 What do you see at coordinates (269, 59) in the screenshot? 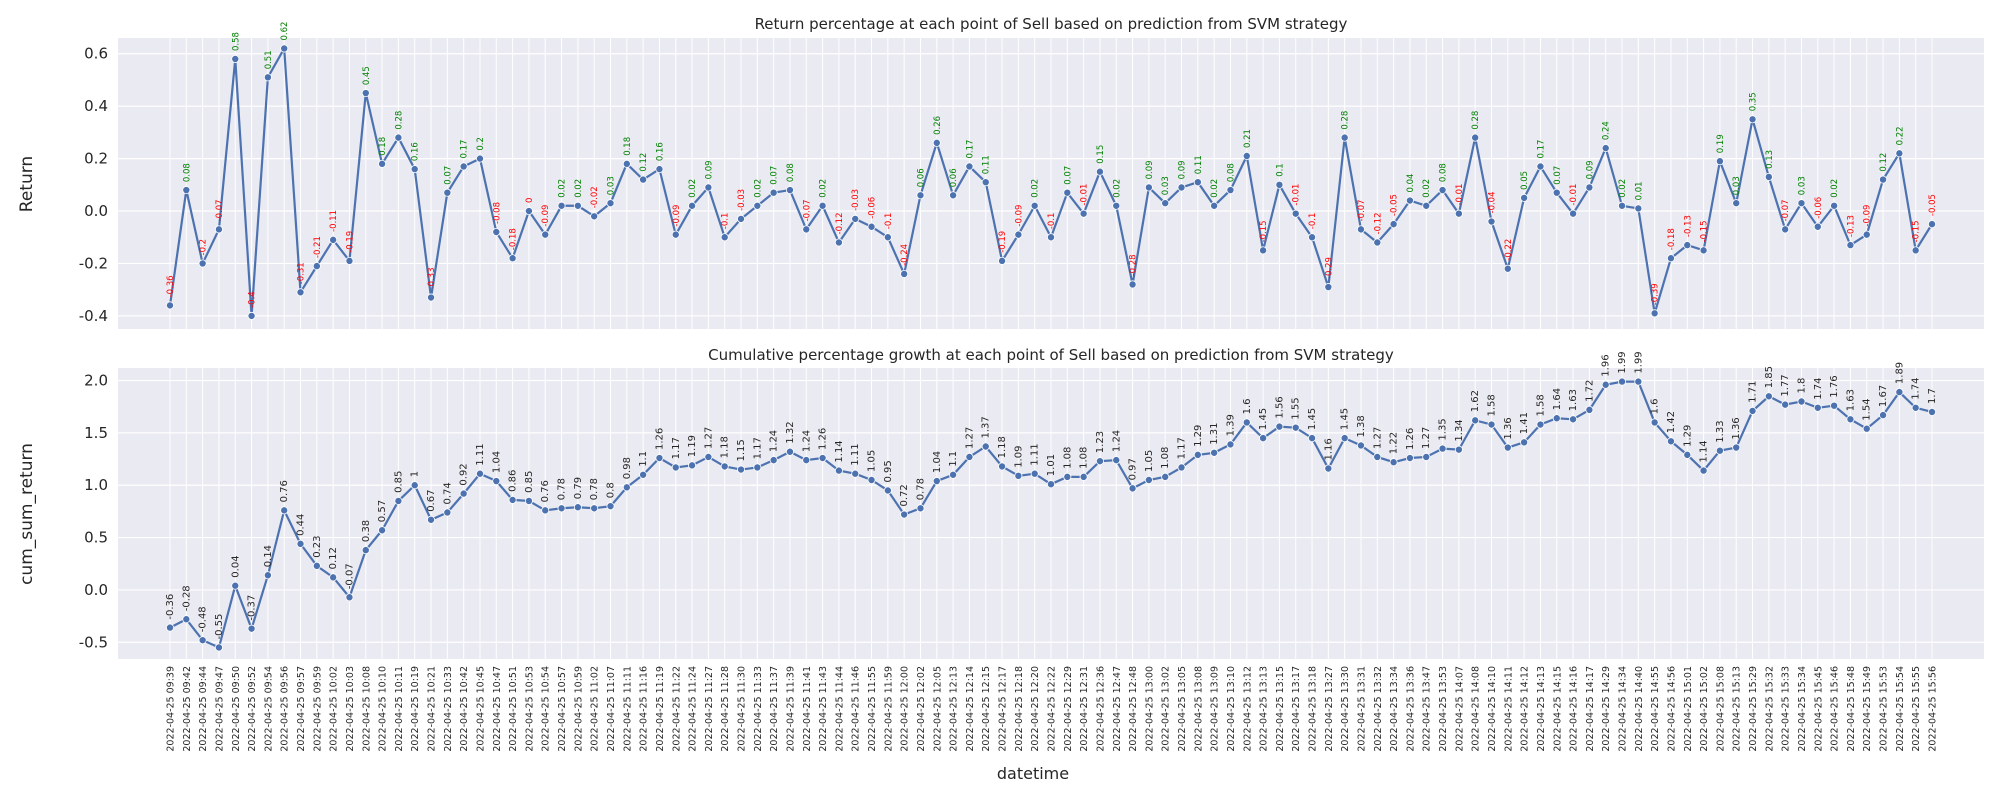
I see `return-value-label: 0.51` at bounding box center [269, 59].